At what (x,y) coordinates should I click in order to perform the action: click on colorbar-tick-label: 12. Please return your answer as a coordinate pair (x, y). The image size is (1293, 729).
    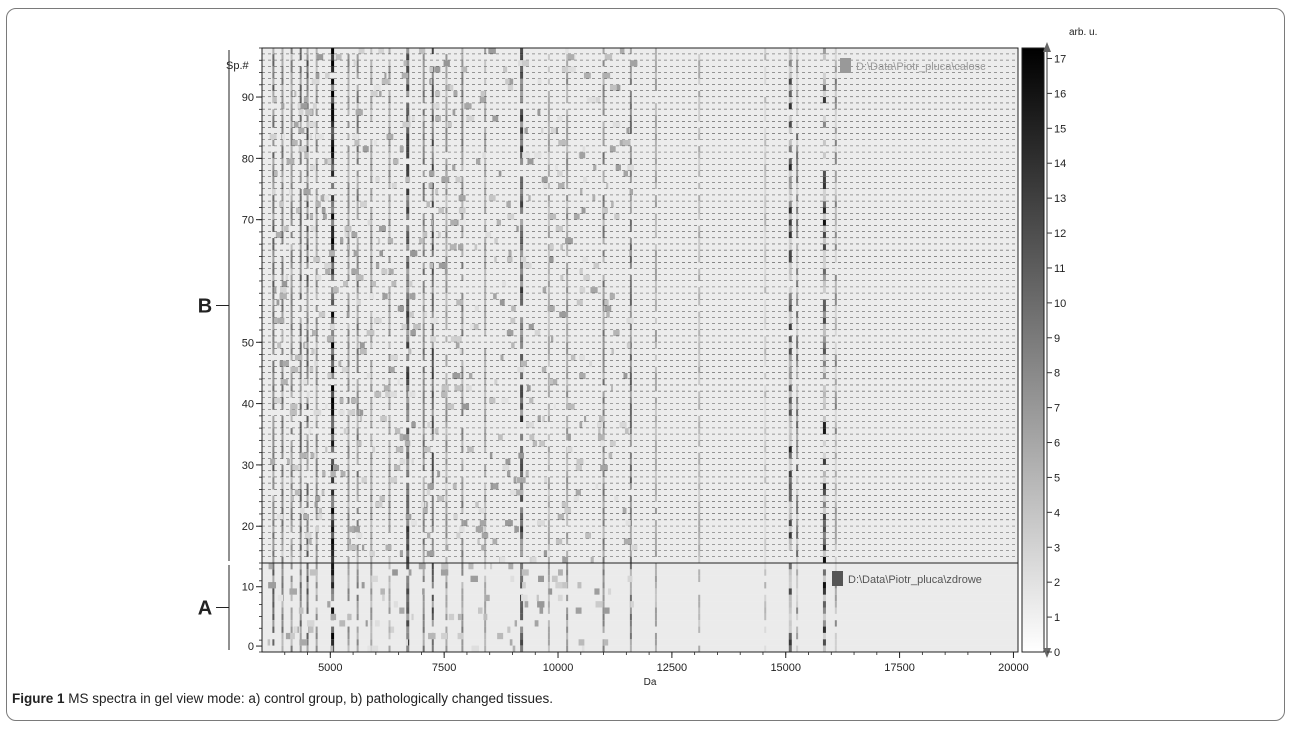
    Looking at the image, I should click on (1060, 234).